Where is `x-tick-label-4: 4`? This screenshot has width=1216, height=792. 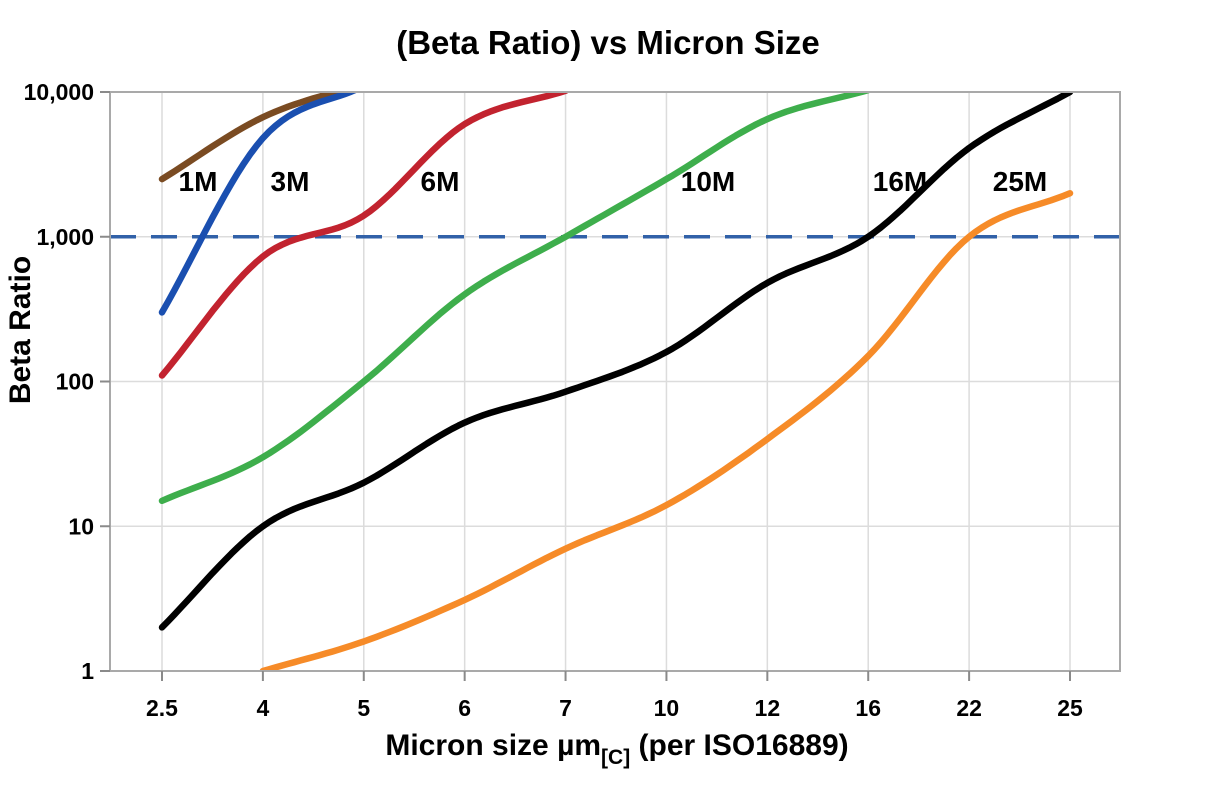
x-tick-label-4: 4 is located at coordinates (262, 708).